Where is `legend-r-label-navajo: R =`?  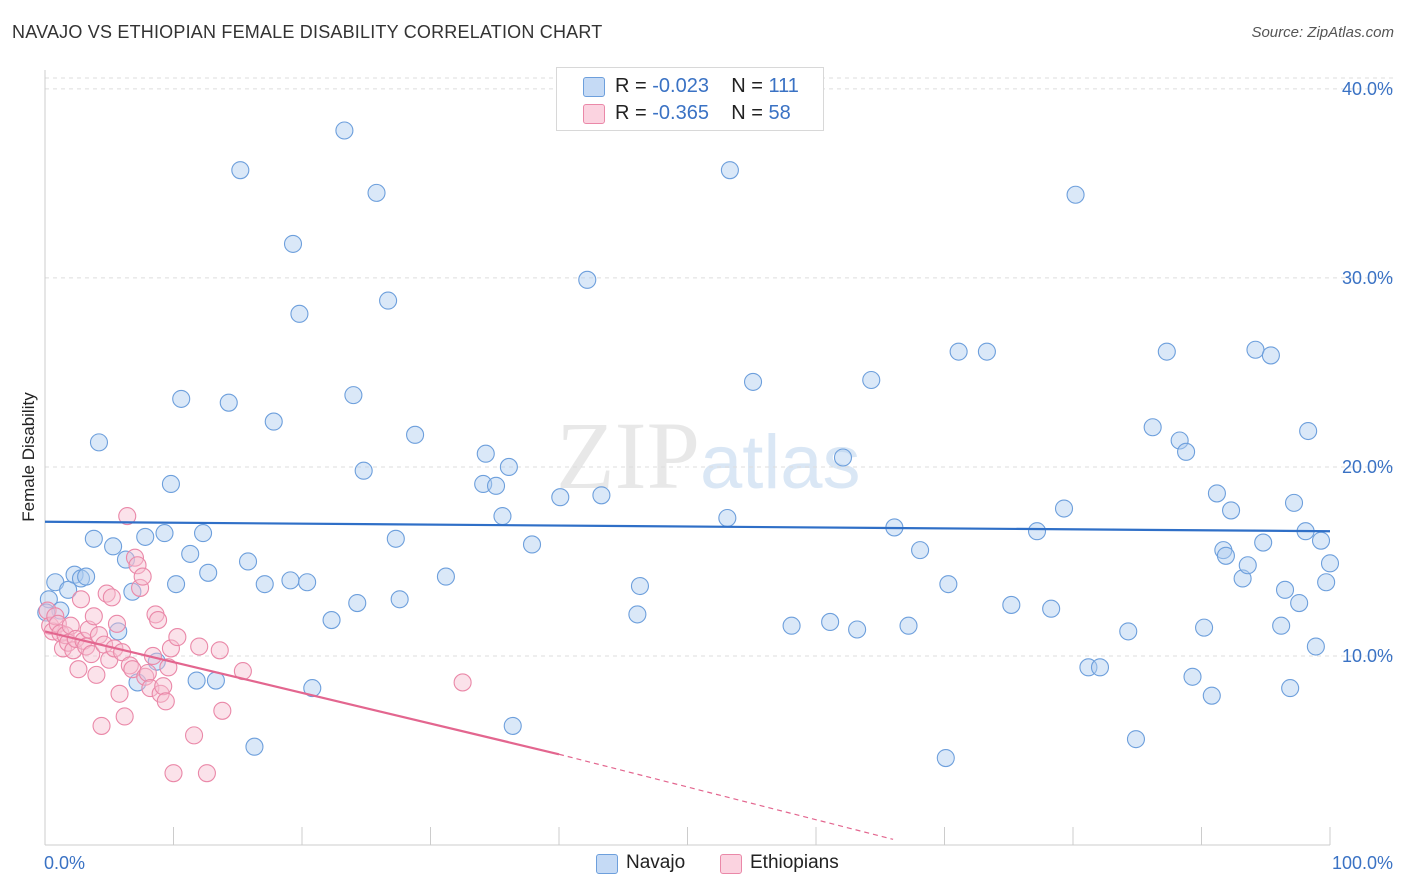
legend-r-label-navajo: R = is located at coordinates (634, 86).